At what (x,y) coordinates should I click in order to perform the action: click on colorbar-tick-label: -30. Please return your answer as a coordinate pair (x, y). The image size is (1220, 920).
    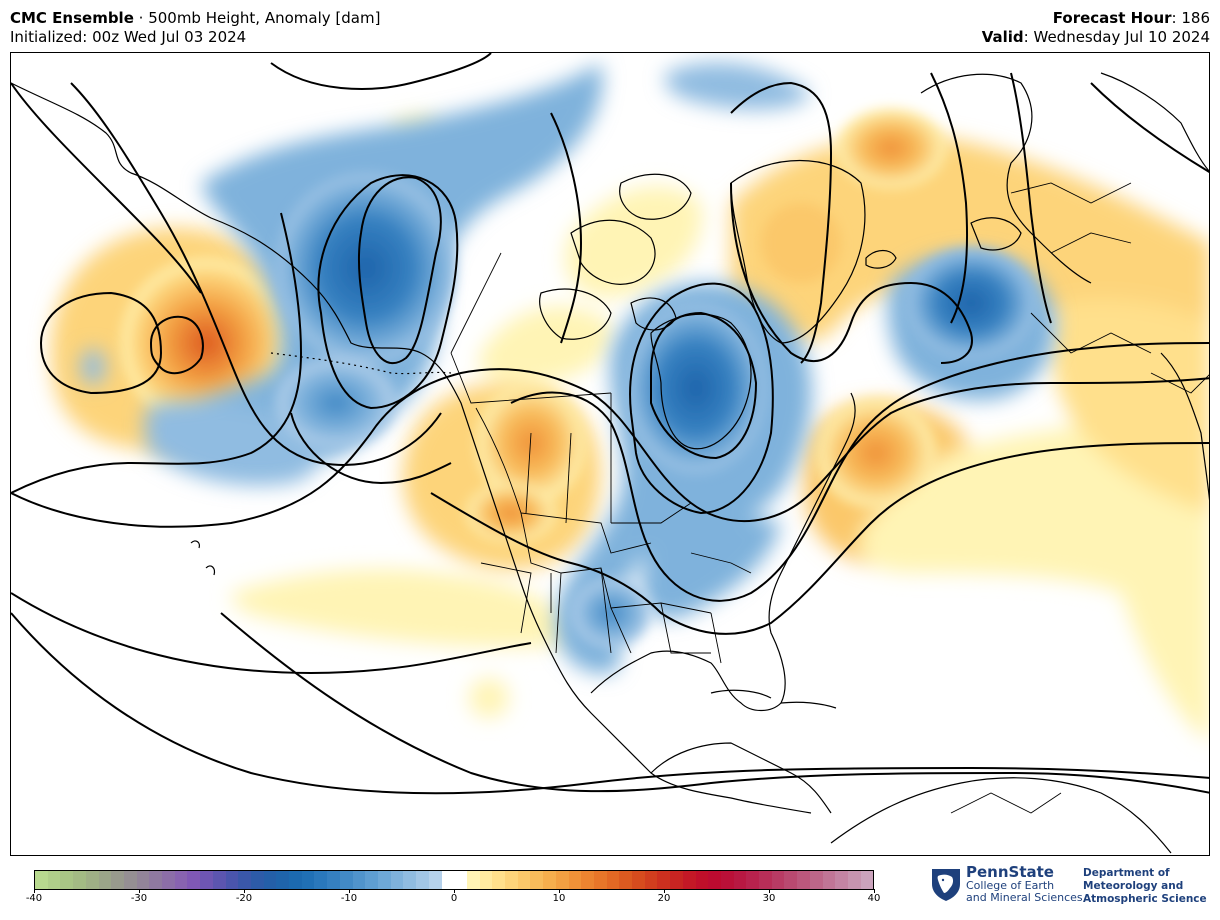
    Looking at the image, I should click on (139, 898).